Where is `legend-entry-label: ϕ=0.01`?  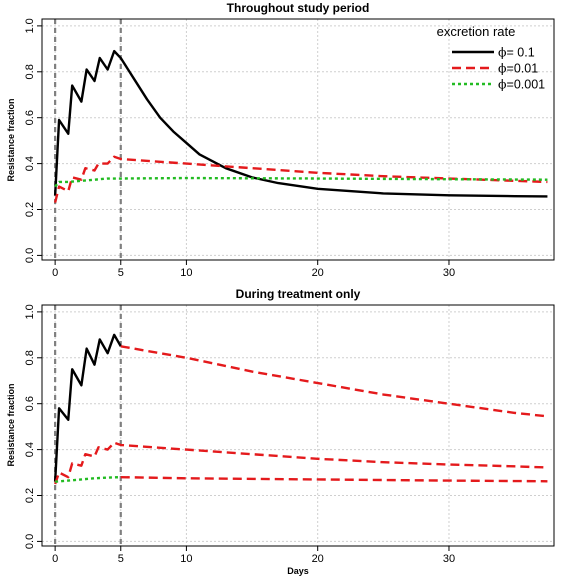 legend-entry-label: ϕ=0.01 is located at coordinates (518, 68).